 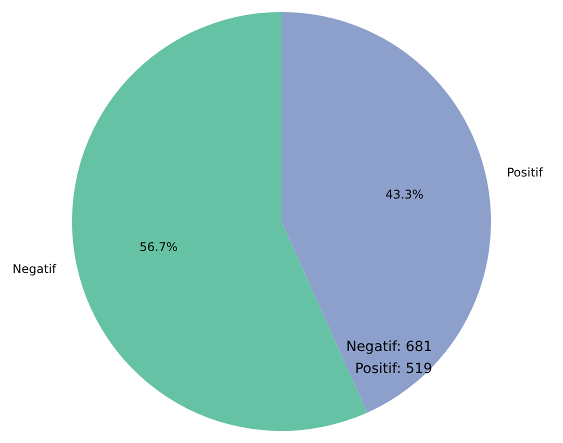 What do you see at coordinates (525, 172) in the screenshot?
I see `slice-label: Positif` at bounding box center [525, 172].